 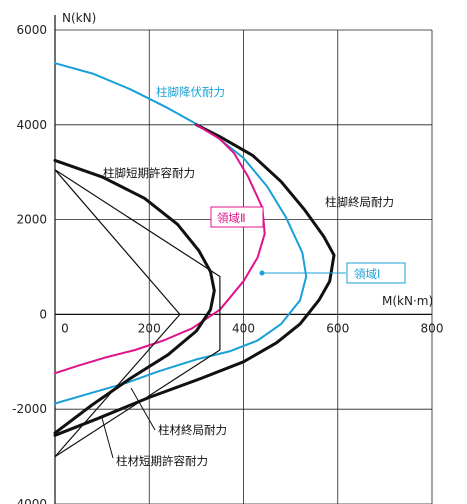 I want to click on annotation-region-1: 領域Ⅰ, so click(x=367, y=274).